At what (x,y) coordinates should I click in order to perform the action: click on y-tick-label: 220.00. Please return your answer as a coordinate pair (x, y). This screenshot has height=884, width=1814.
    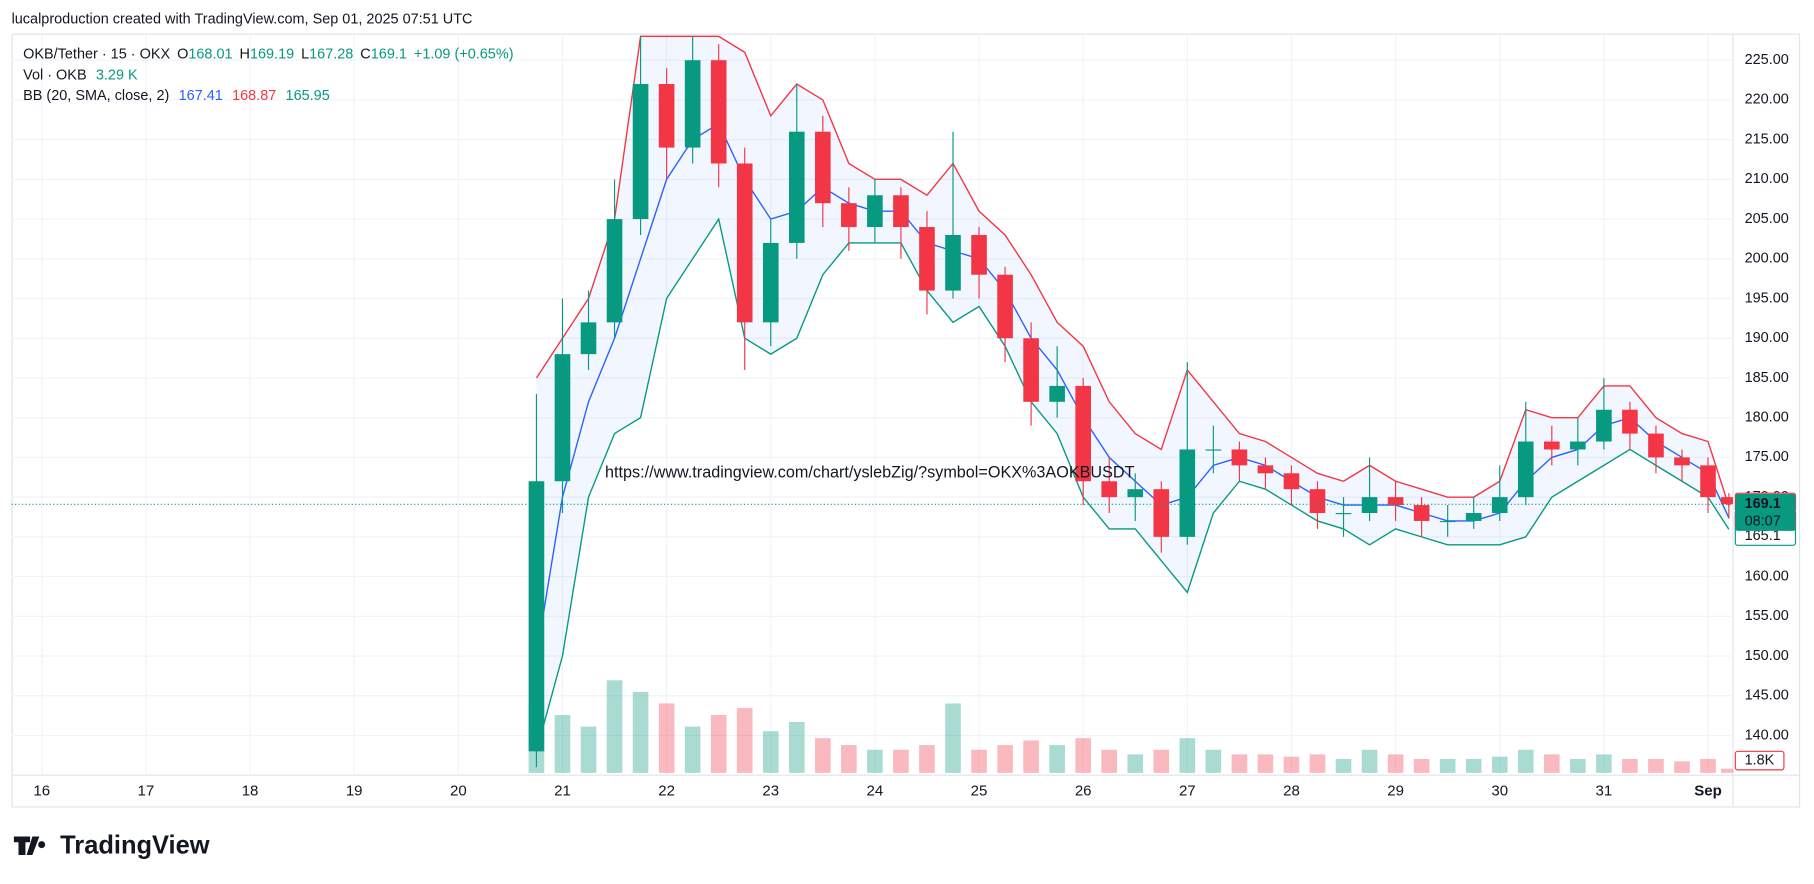
    Looking at the image, I should click on (1767, 100).